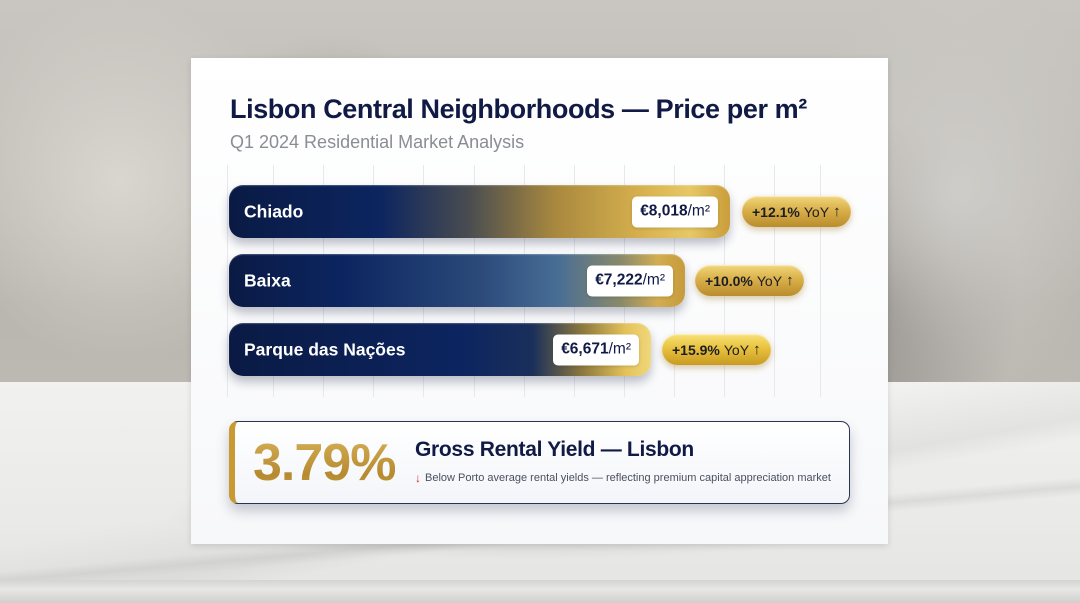 Image resolution: width=1080 pixels, height=603 pixels. I want to click on price-value: €7,222, so click(619, 280).